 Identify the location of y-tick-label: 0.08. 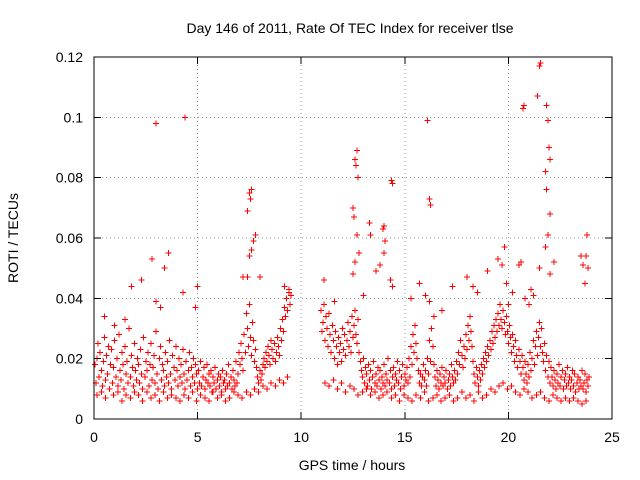
(69, 178).